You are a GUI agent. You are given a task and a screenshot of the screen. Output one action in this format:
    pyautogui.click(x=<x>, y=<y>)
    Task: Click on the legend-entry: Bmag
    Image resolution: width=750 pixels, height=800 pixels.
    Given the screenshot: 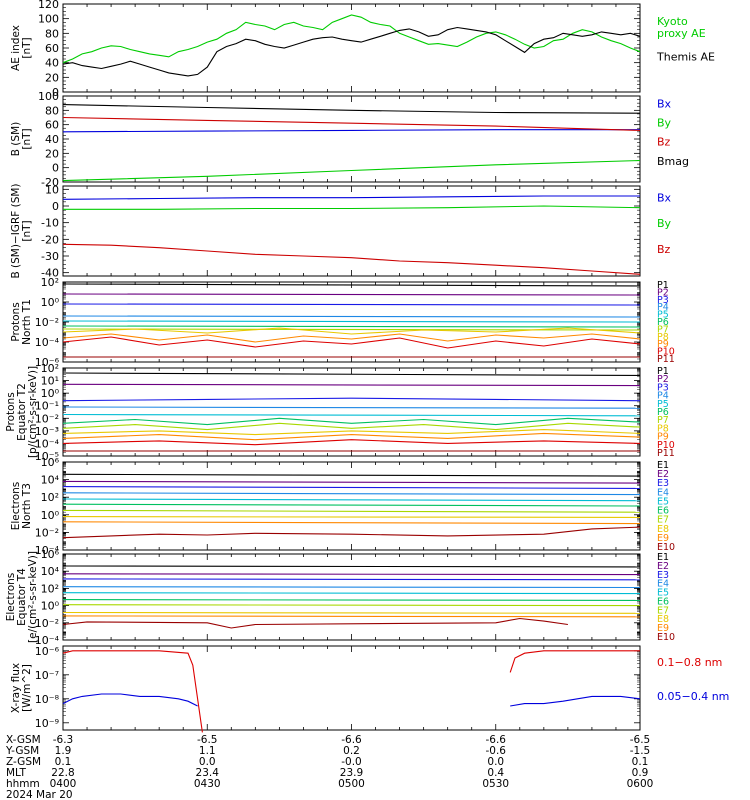 What is the action you would take?
    pyautogui.click(x=673, y=161)
    